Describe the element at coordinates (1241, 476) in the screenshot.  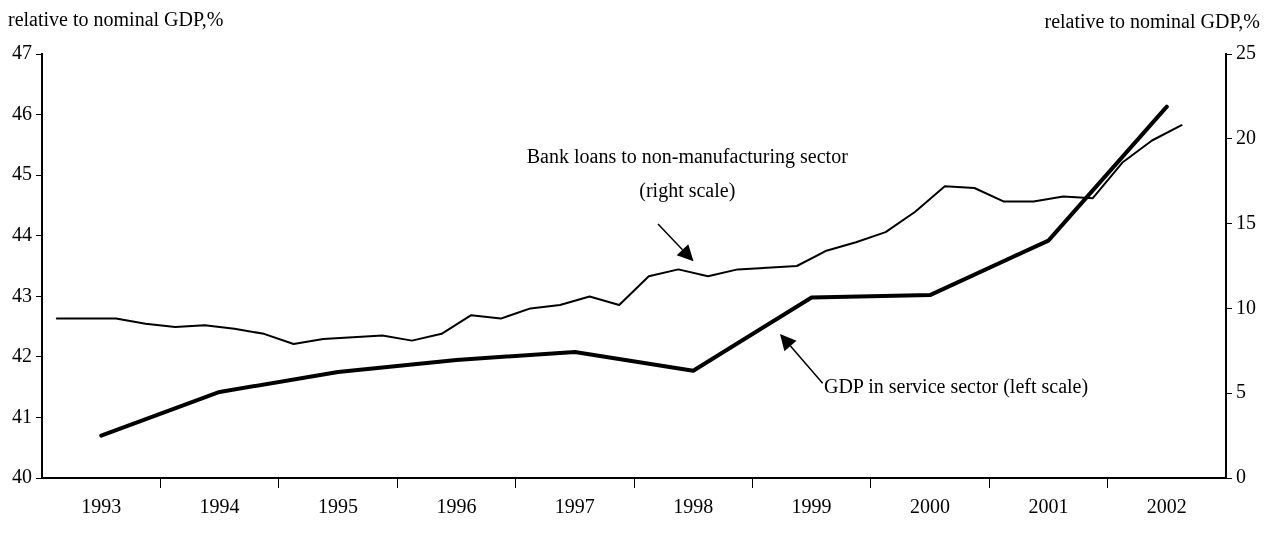
I see `y2-tick-label: 0` at that location.